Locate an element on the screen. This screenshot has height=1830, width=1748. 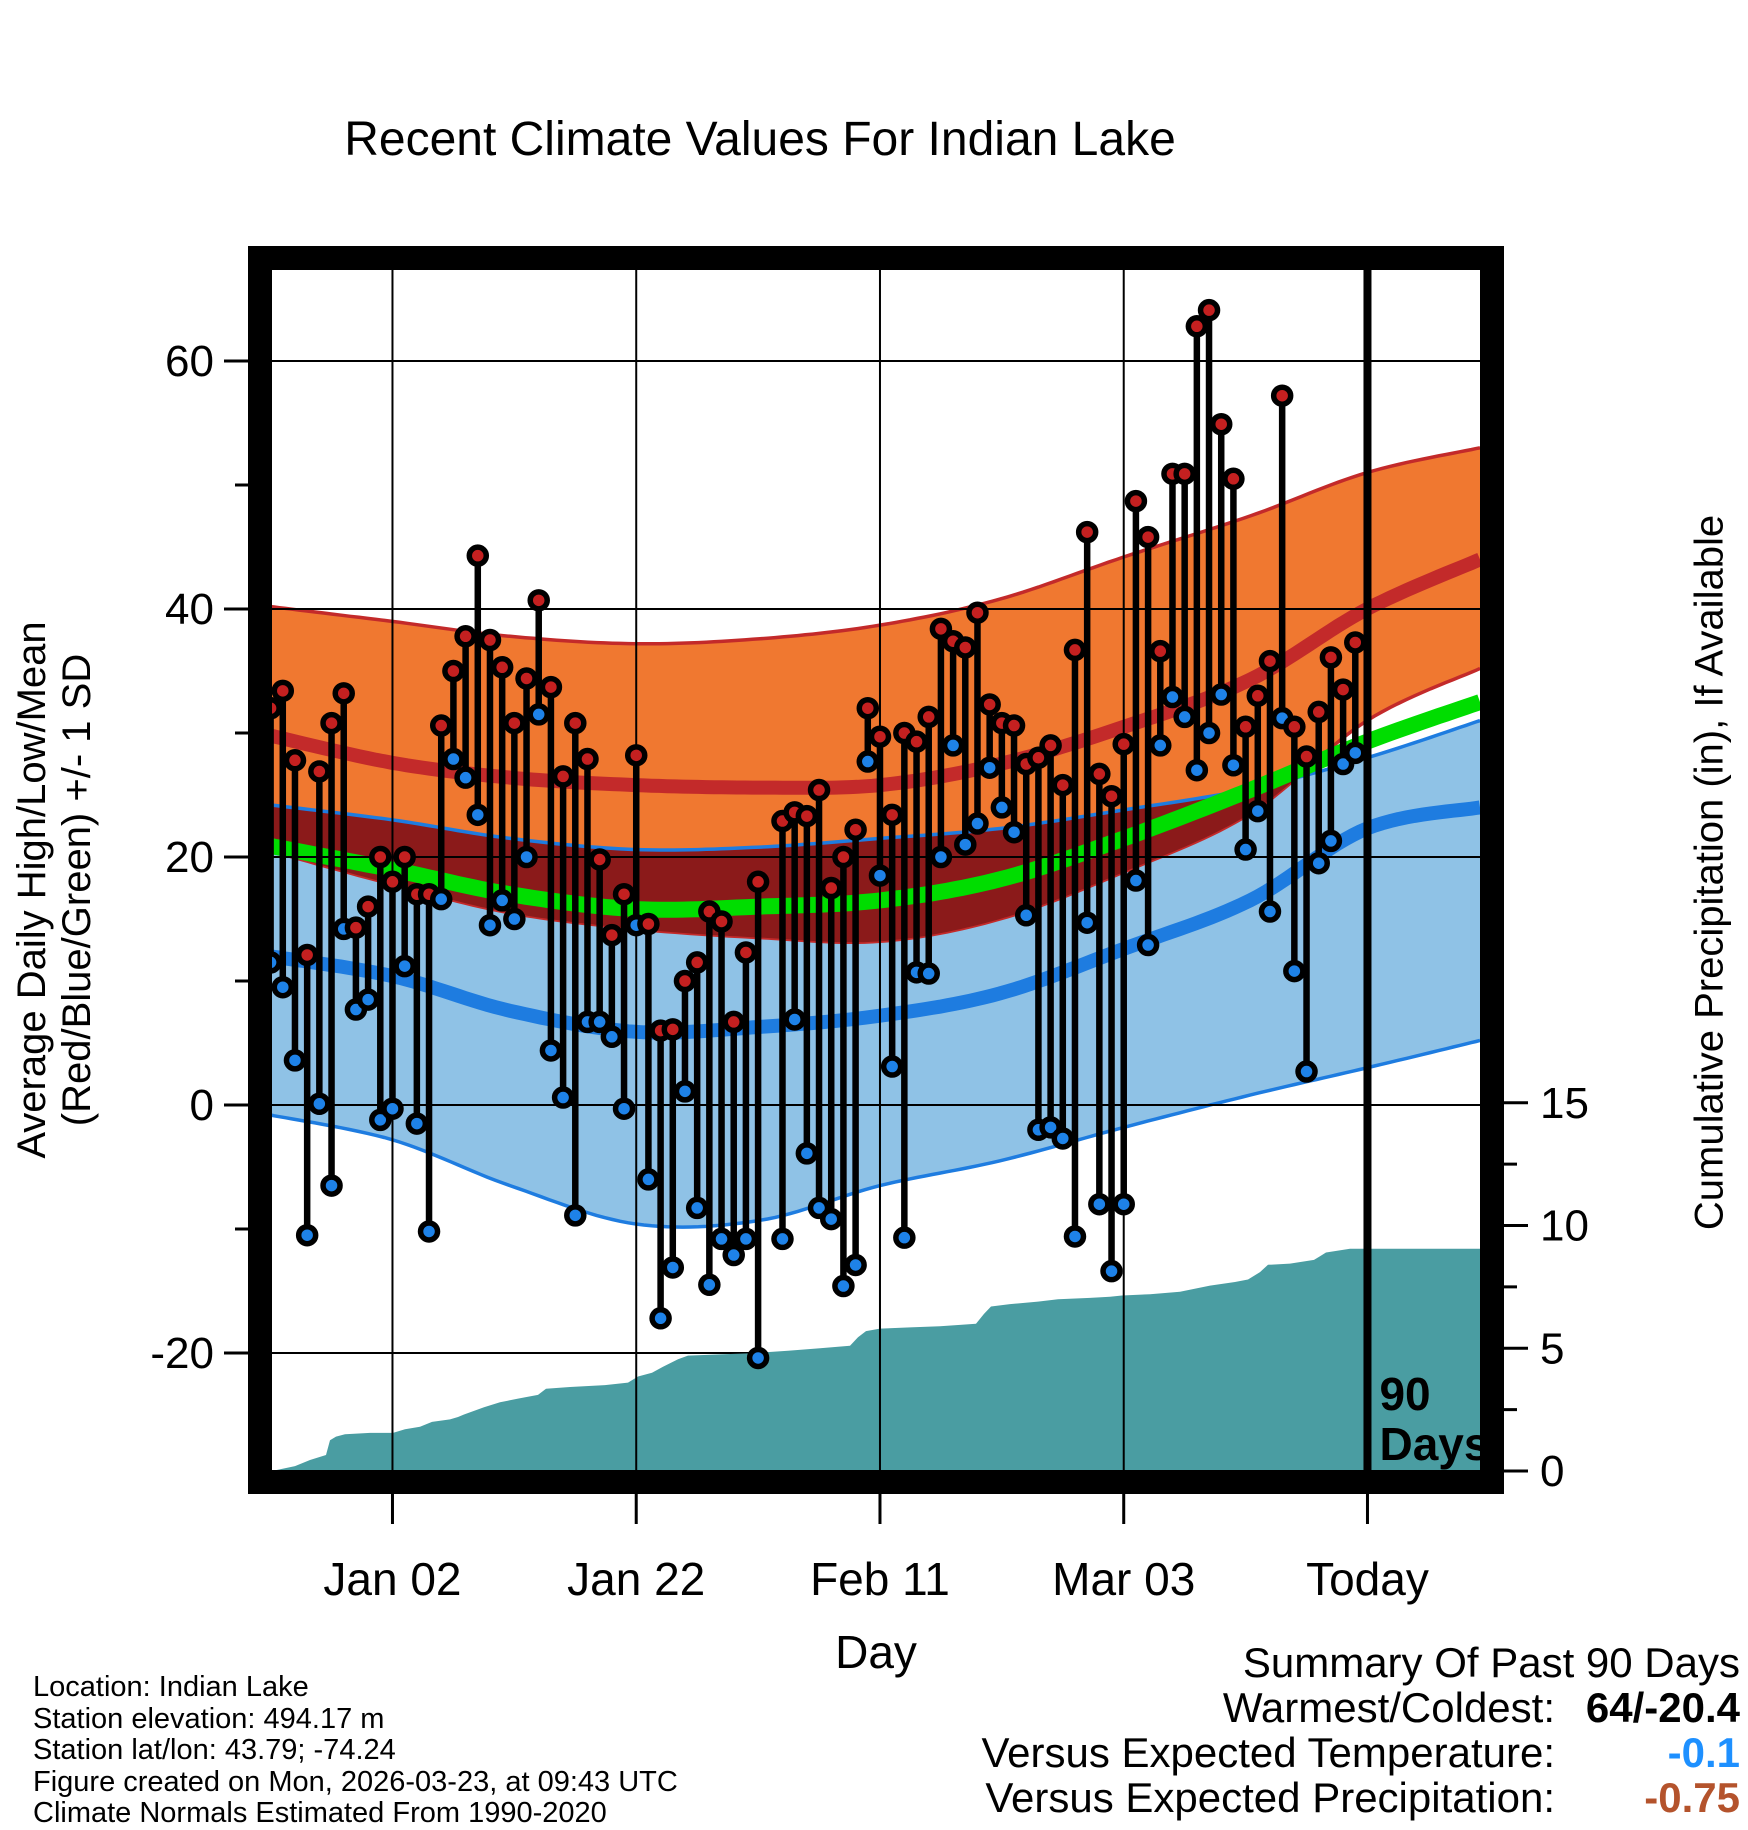
summary-vs-precip-value: -0.75 is located at coordinates (1692, 1797).